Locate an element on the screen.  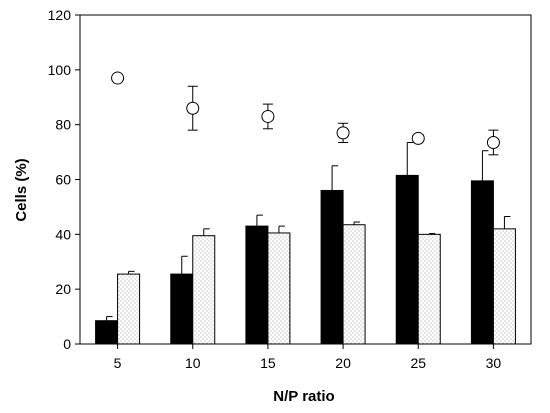
y-tick-label: 20 is located at coordinates (63, 289).